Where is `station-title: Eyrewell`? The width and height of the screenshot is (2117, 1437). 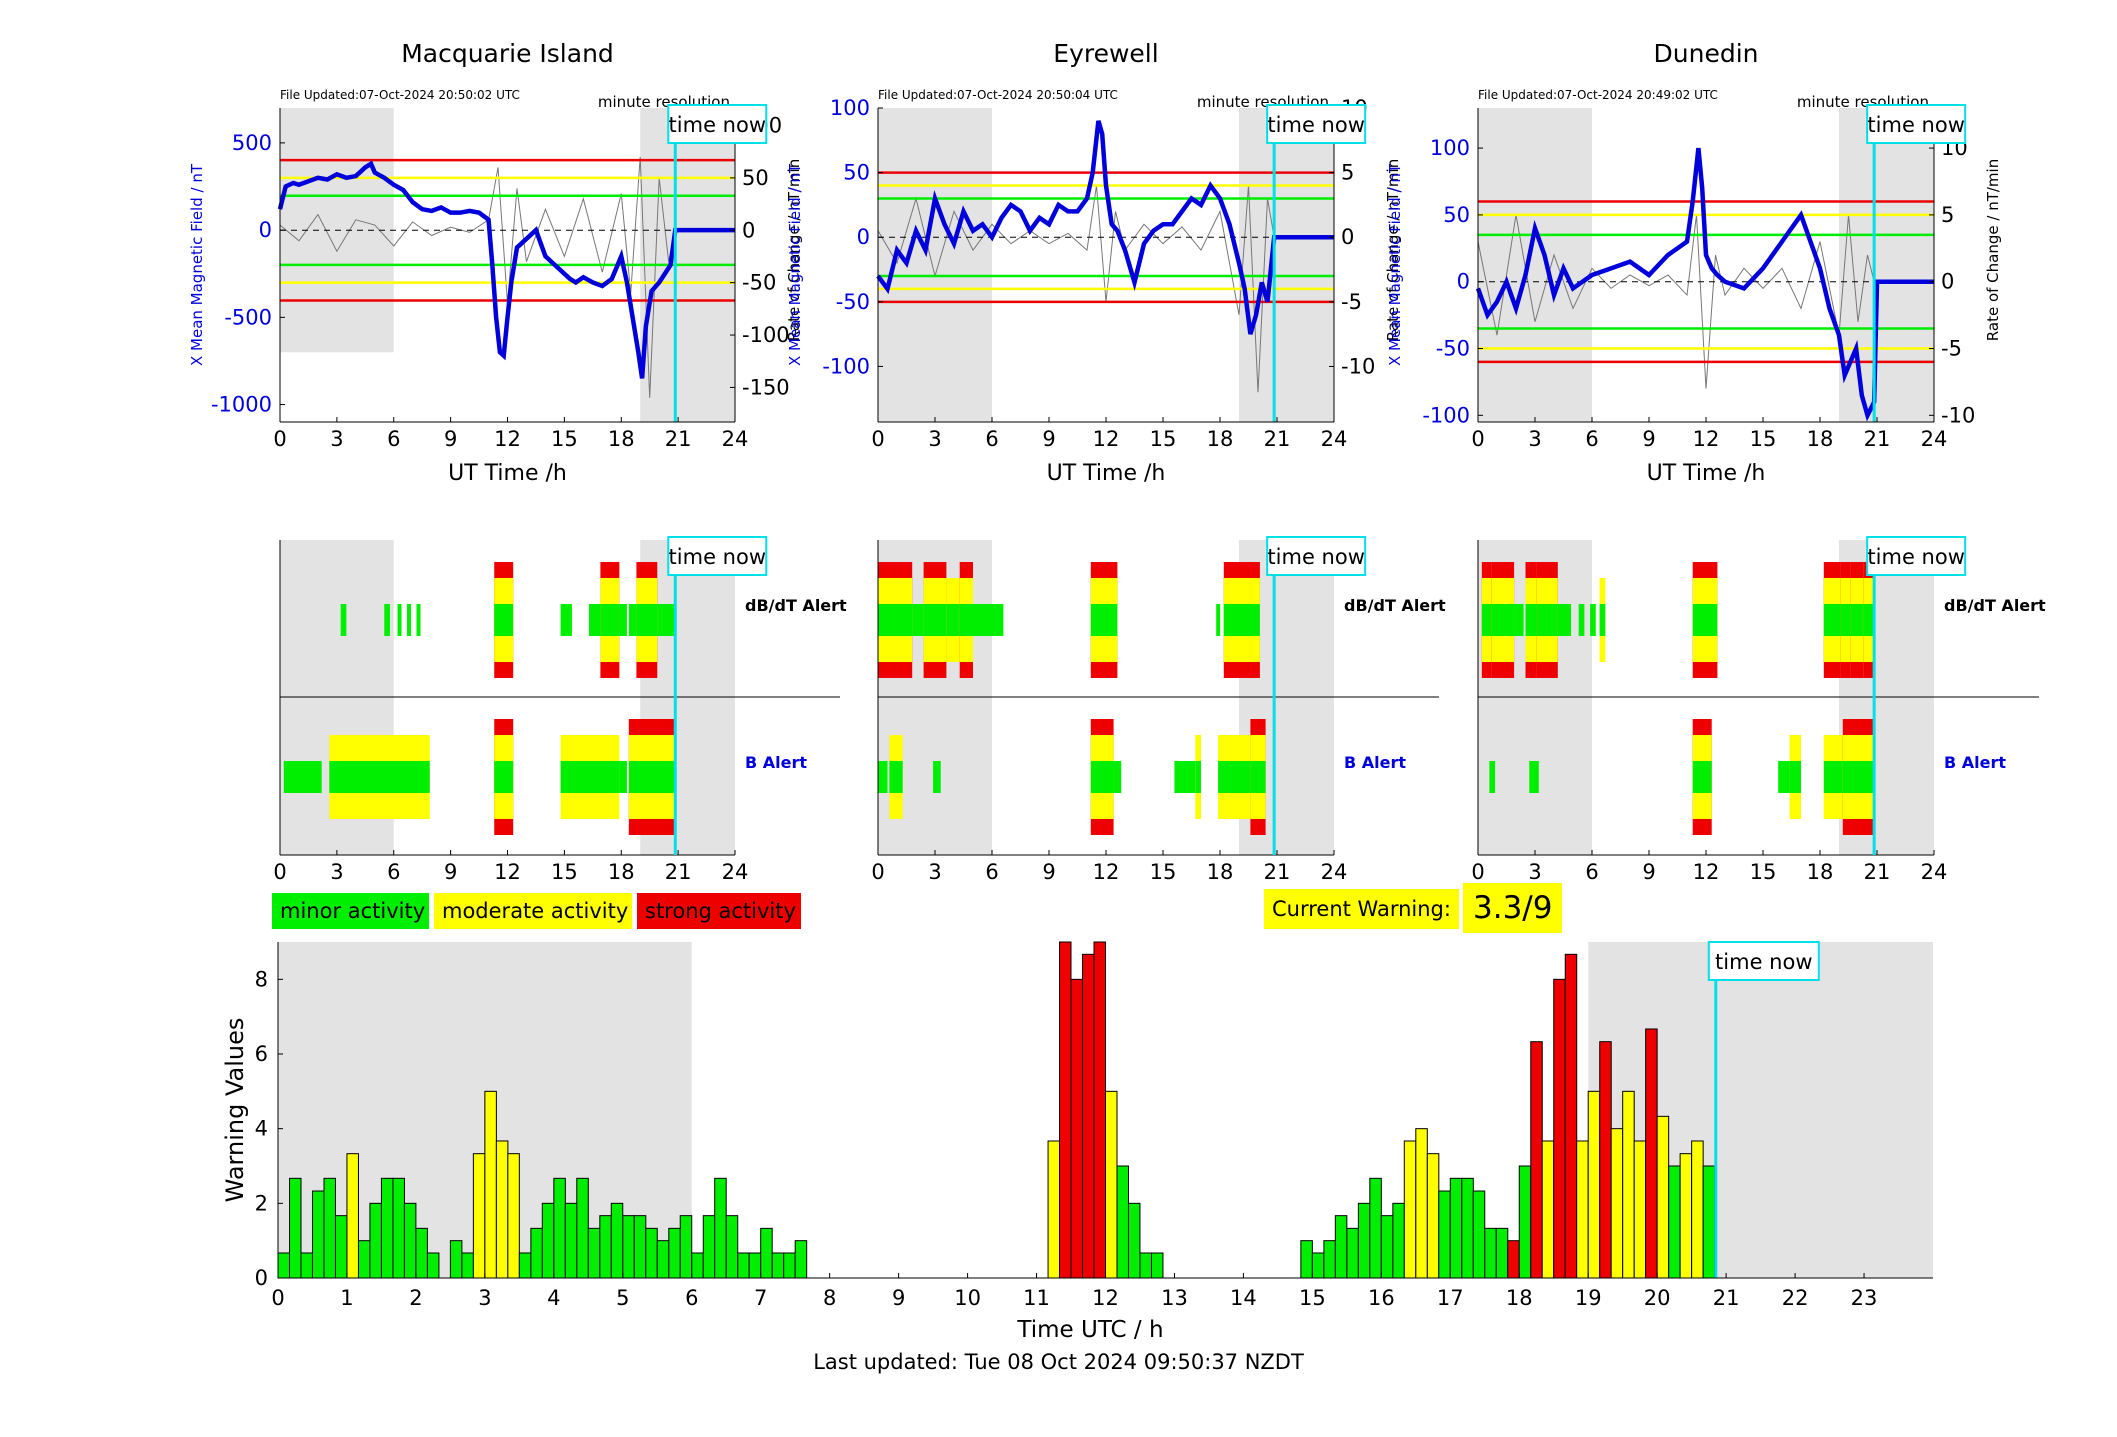
station-title: Eyrewell is located at coordinates (1105, 53).